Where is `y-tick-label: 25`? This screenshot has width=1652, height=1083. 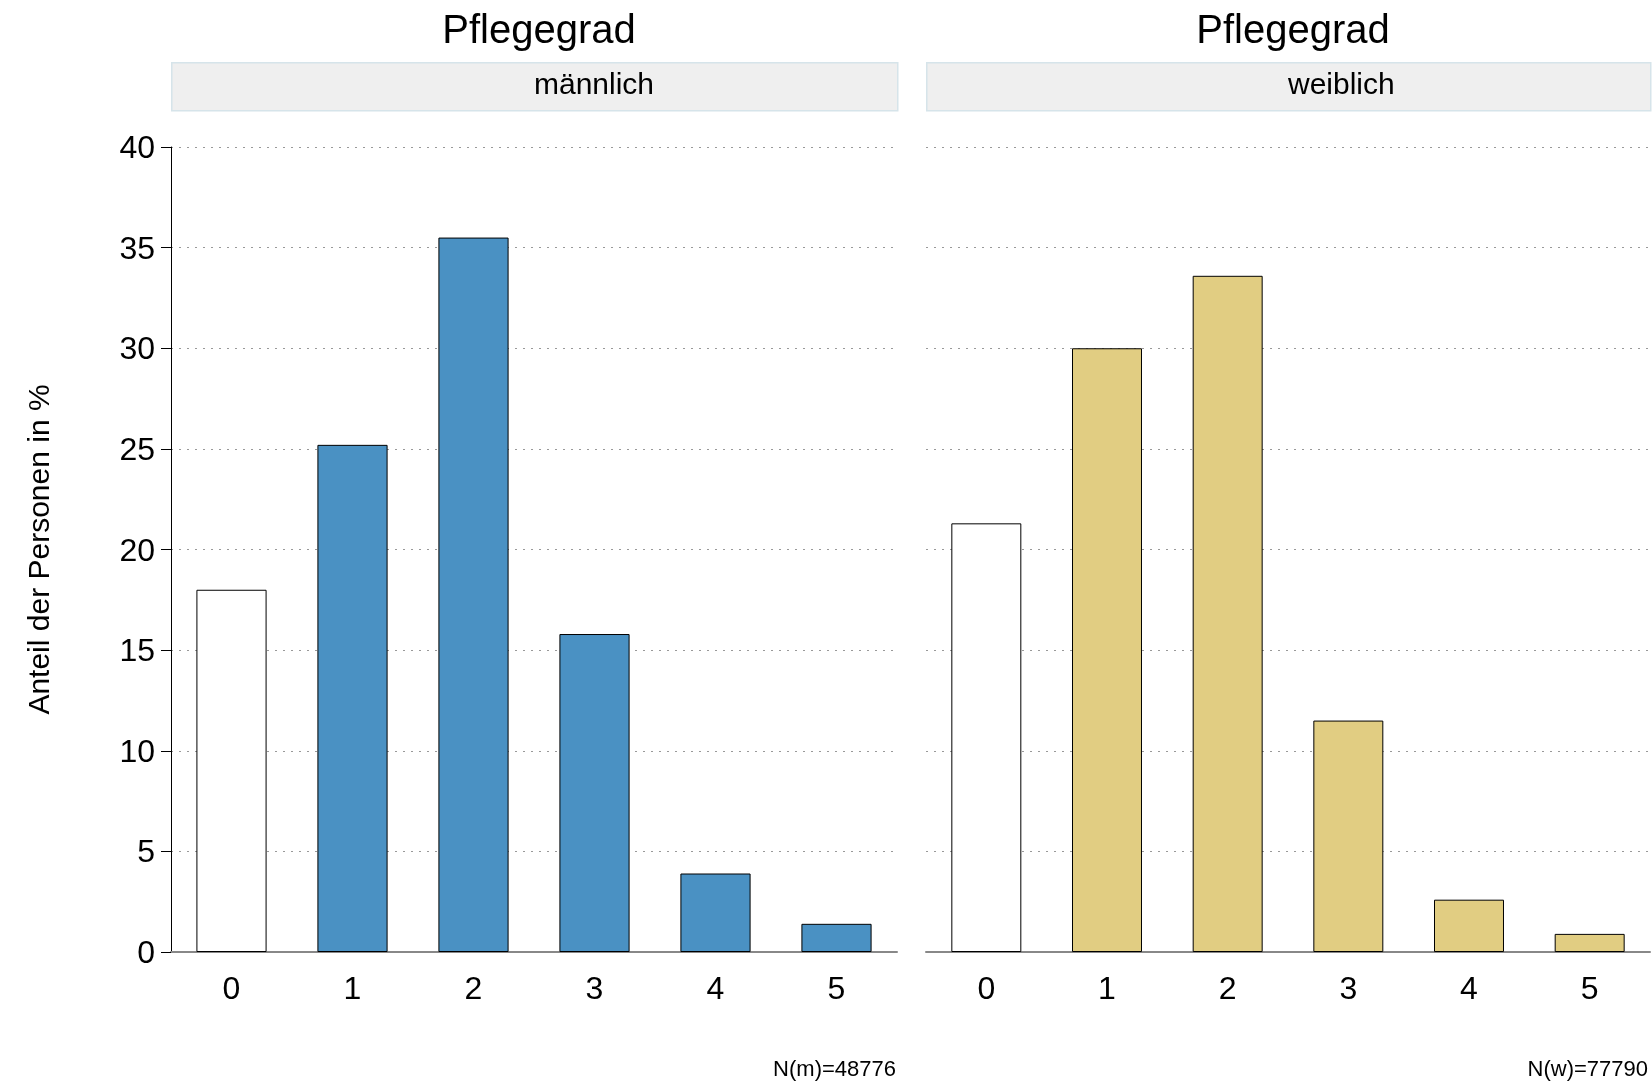 y-tick-label: 25 is located at coordinates (137, 448).